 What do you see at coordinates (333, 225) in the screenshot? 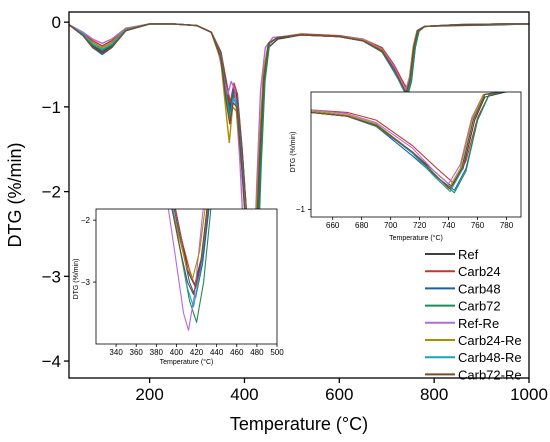
I see `inset-right-x-tick-label: 660` at bounding box center [333, 225].